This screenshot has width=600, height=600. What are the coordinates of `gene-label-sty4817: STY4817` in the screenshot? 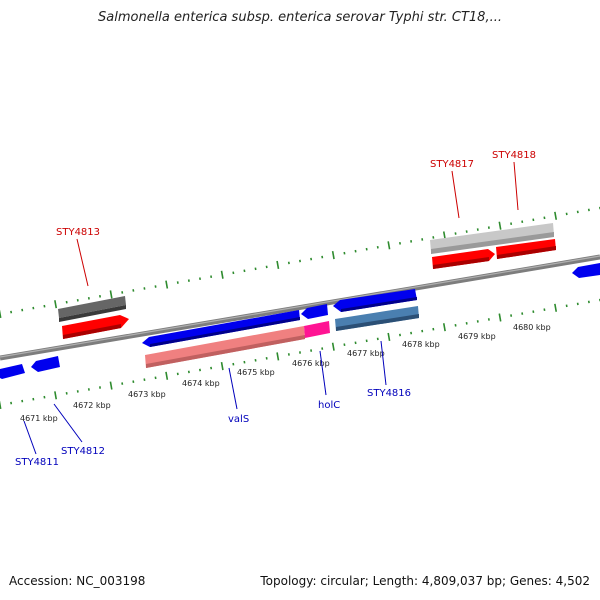 It's located at (452, 164).